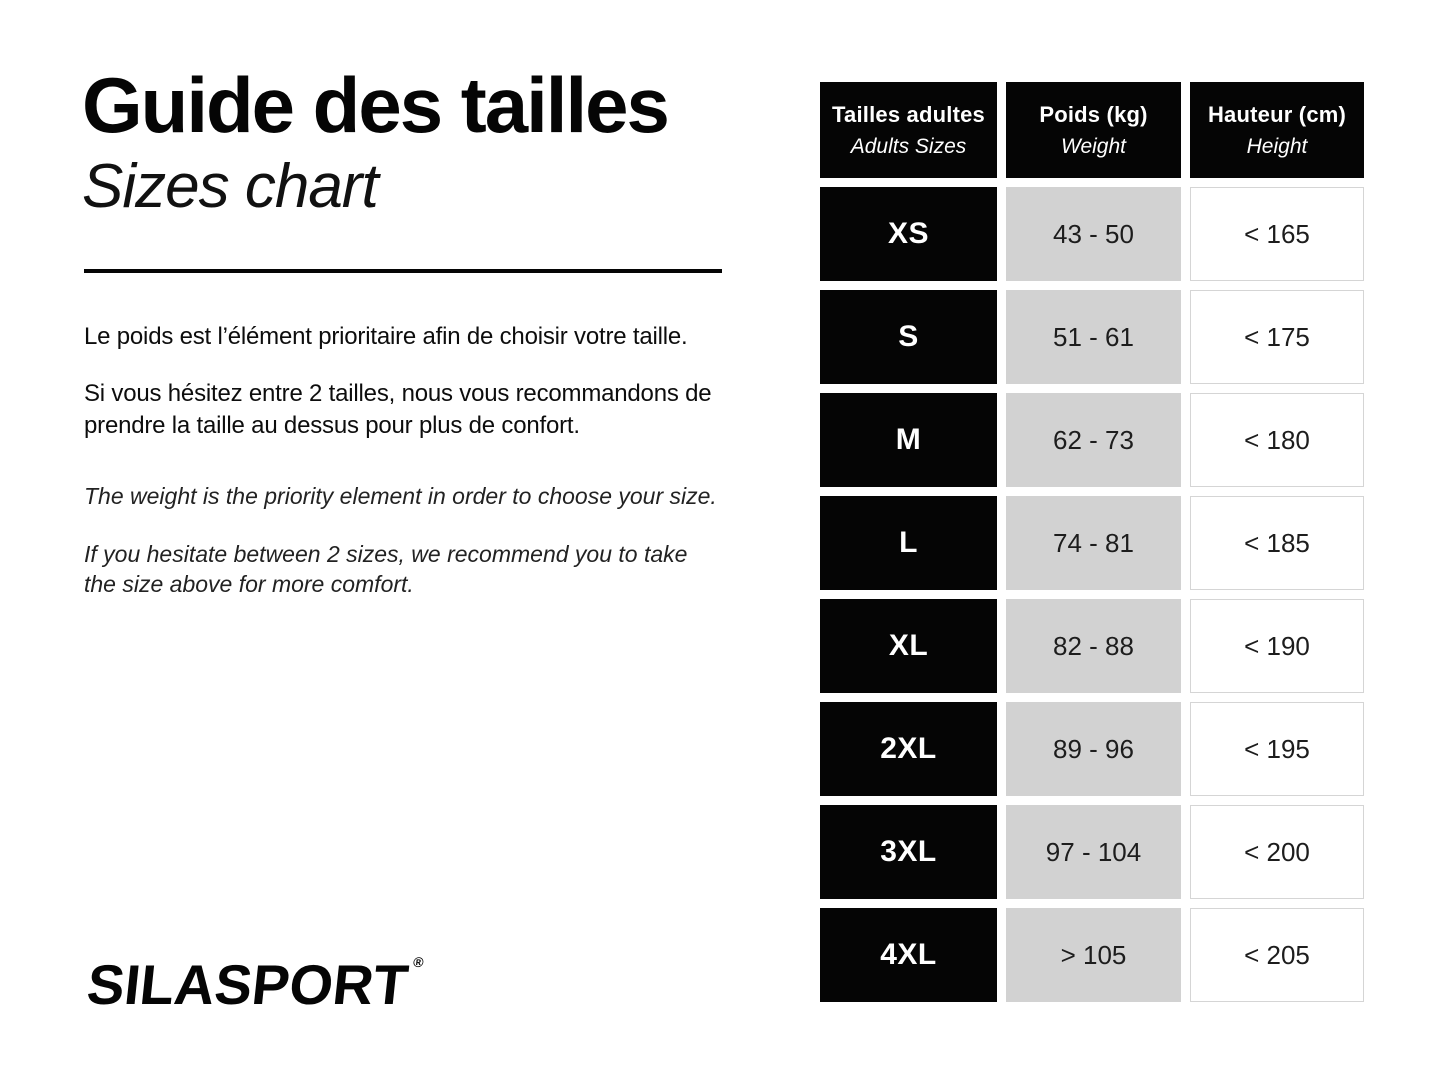 This screenshot has height=1084, width=1445. What do you see at coordinates (1277, 749) in the screenshot?
I see `height-cell: < 195` at bounding box center [1277, 749].